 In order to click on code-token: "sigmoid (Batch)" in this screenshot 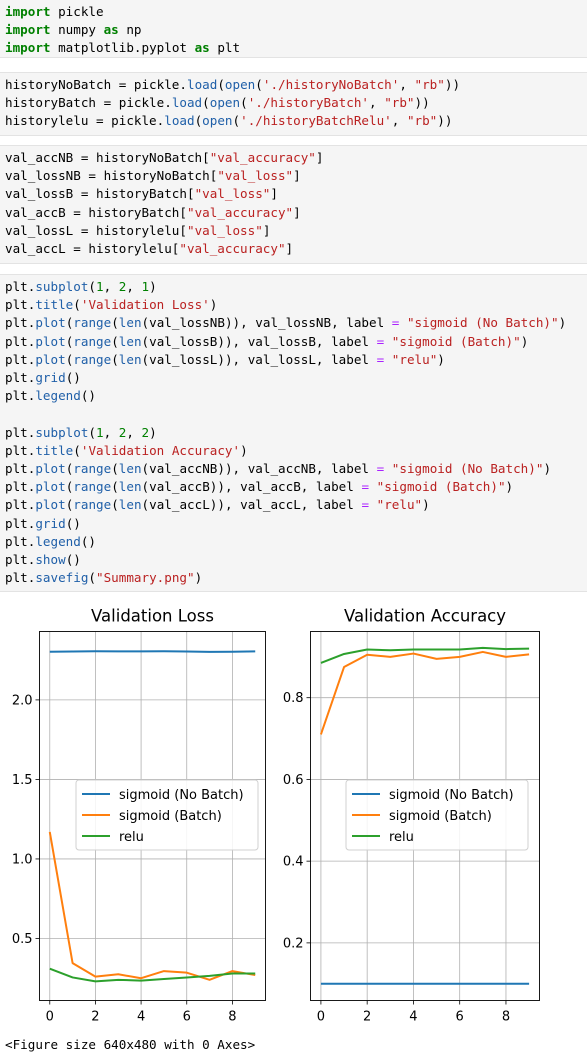, I will do `click(456, 341)`.